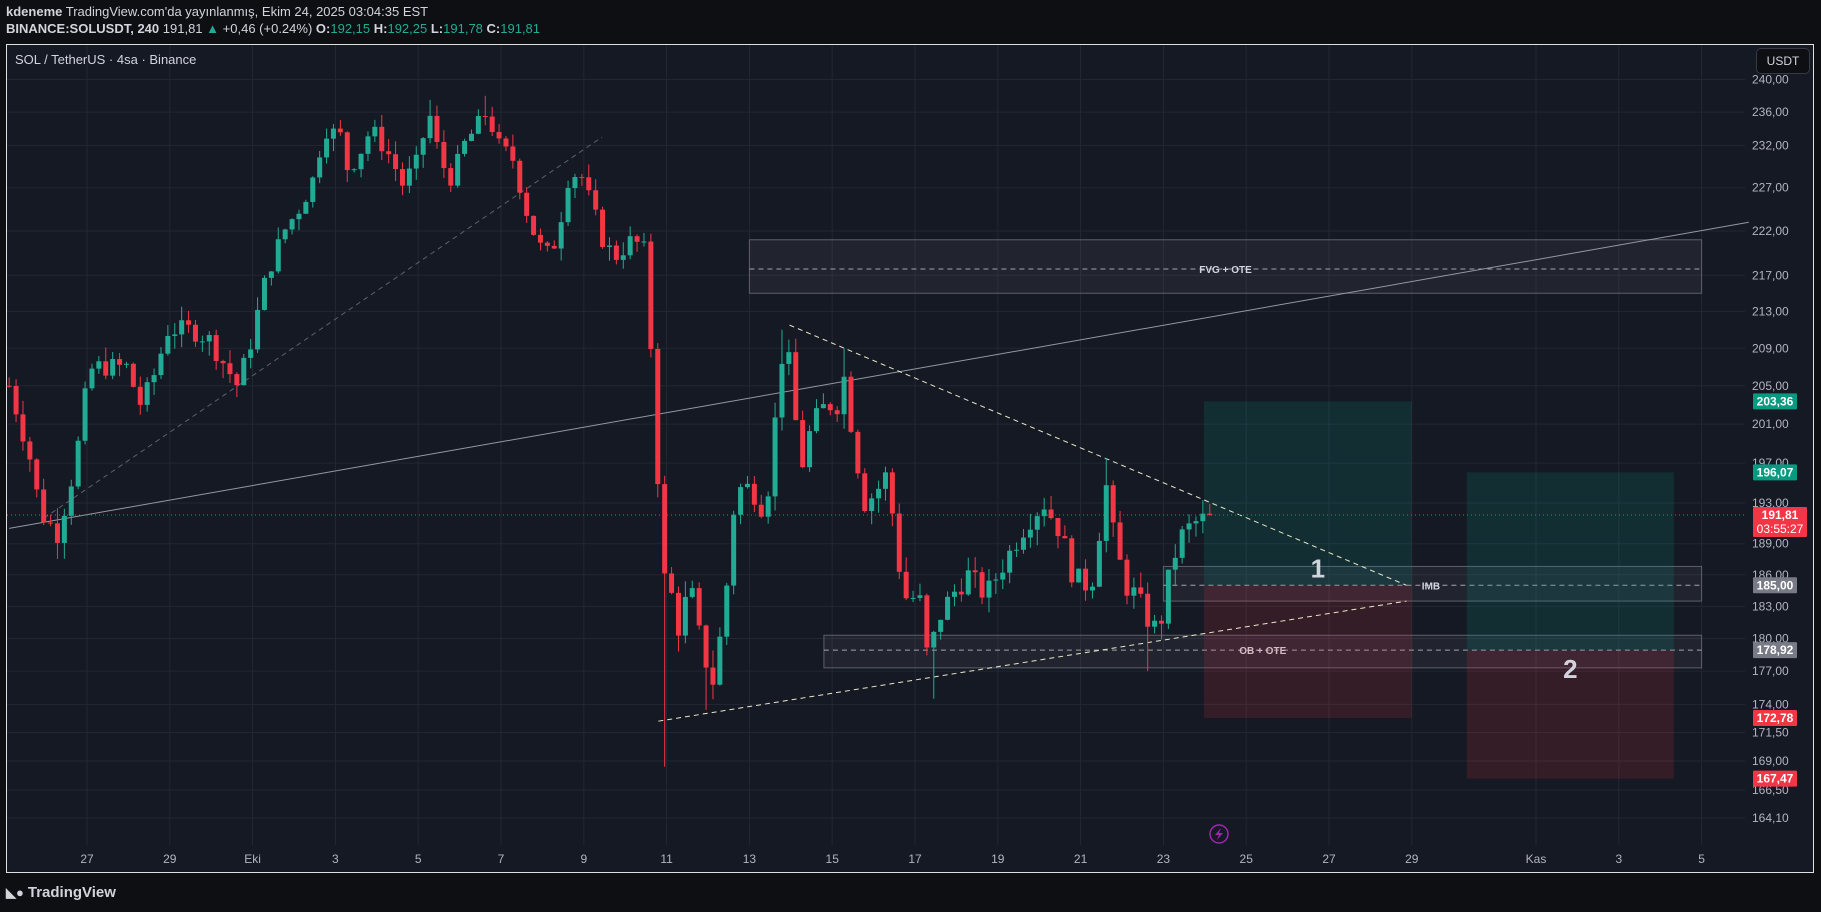 The height and width of the screenshot is (912, 1821). I want to click on y-tick-label: 180,00, so click(1770, 638).